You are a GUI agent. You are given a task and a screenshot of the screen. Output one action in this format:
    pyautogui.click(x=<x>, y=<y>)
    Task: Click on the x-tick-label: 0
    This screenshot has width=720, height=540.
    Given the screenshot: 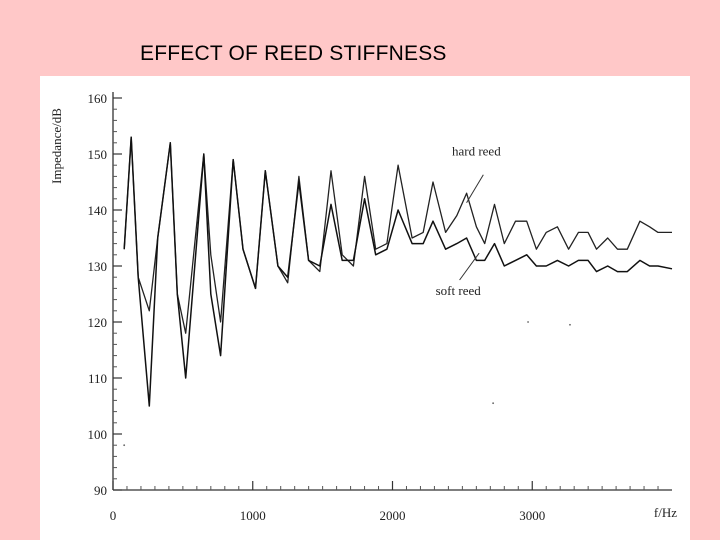 What is the action you would take?
    pyautogui.click(x=113, y=515)
    